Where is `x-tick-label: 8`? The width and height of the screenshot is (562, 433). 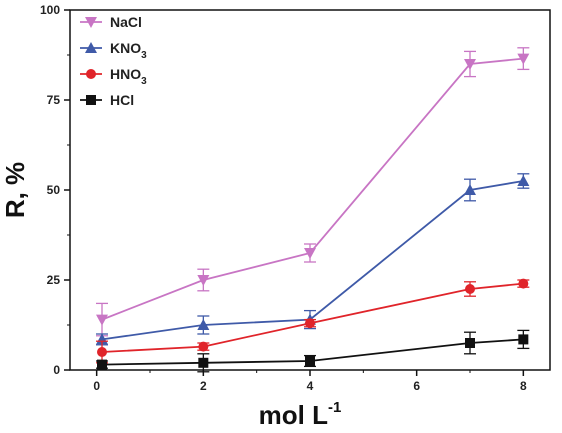 x-tick-label: 8 is located at coordinates (523, 386).